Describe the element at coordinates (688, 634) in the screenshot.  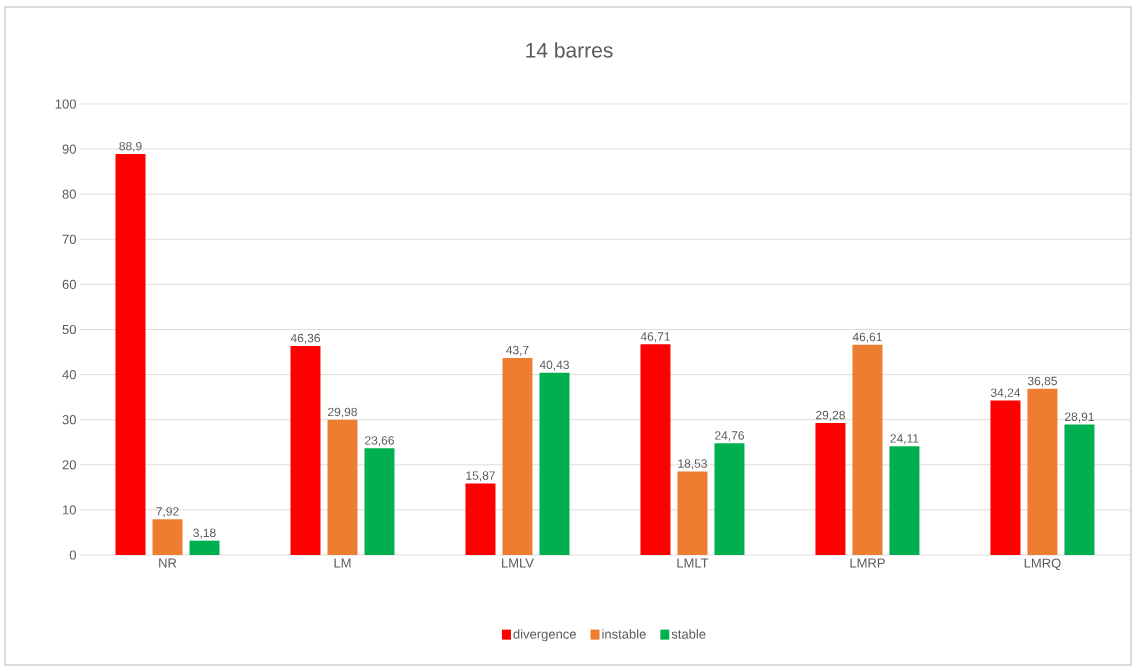
I see `legend-label: stable` at that location.